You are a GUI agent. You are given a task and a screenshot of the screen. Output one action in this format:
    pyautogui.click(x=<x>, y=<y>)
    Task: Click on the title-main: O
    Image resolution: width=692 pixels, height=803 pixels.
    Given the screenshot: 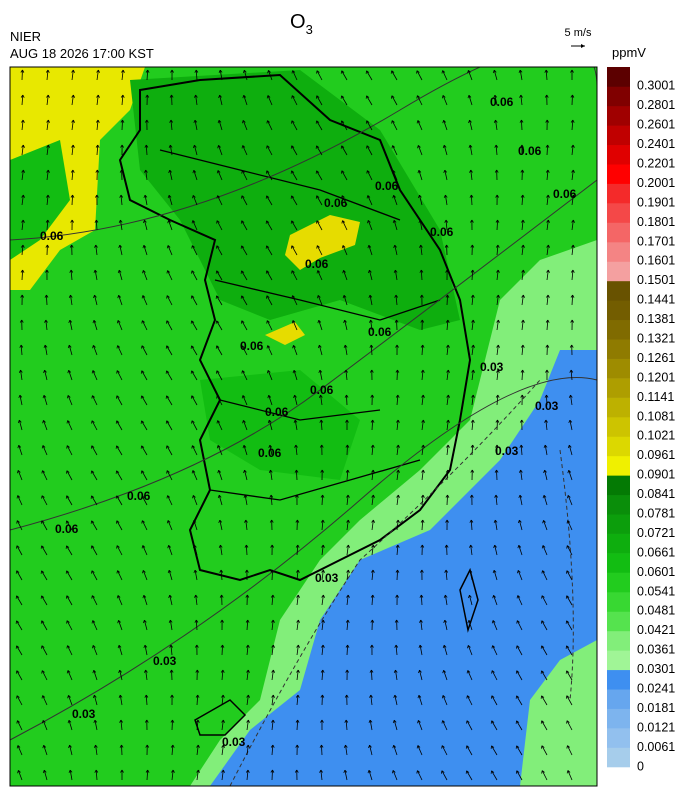 What is the action you would take?
    pyautogui.click(x=298, y=22)
    